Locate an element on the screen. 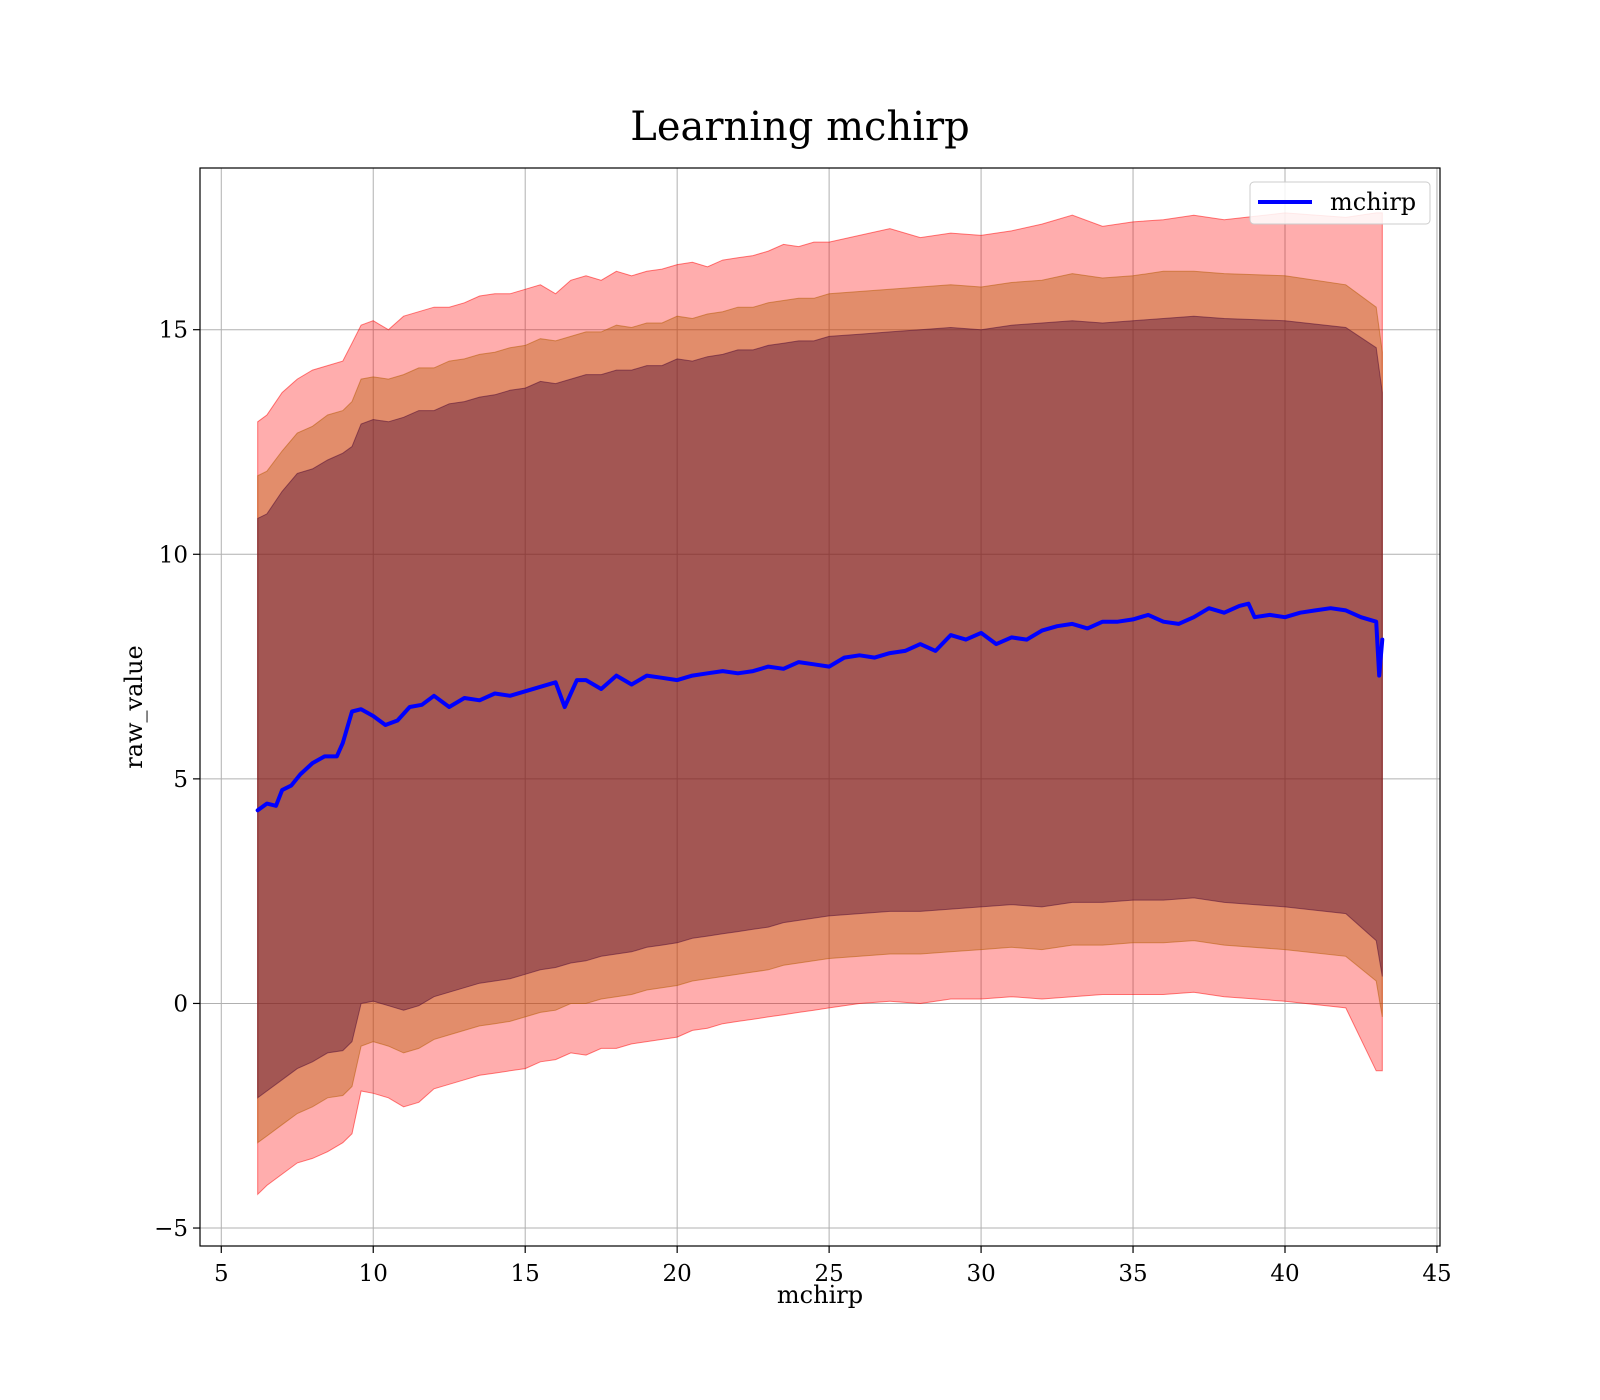 The width and height of the screenshot is (1600, 1400). y-tick-label: 5 is located at coordinates (180, 780).